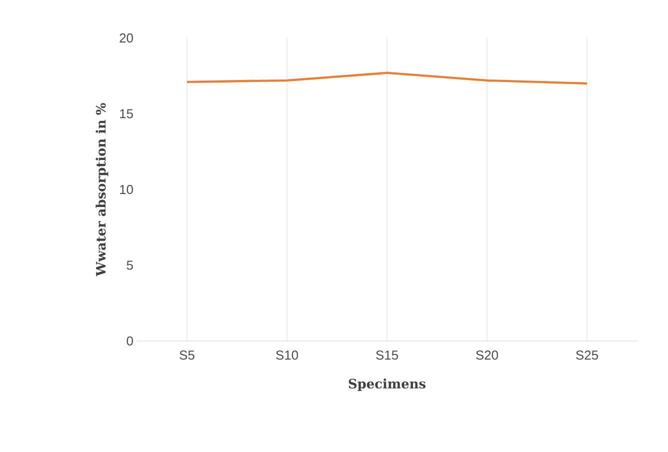 The image size is (668, 452). I want to click on x-axis-title: Specimens, so click(387, 385).